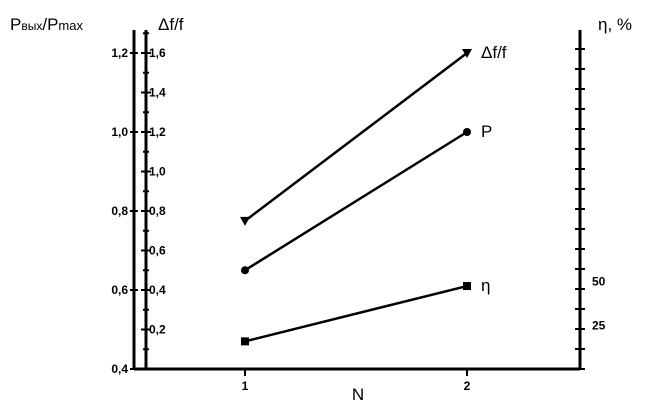 This screenshot has height=406, width=650. I want to click on inner-y-tick-label-3: 0,8, so click(157, 211).